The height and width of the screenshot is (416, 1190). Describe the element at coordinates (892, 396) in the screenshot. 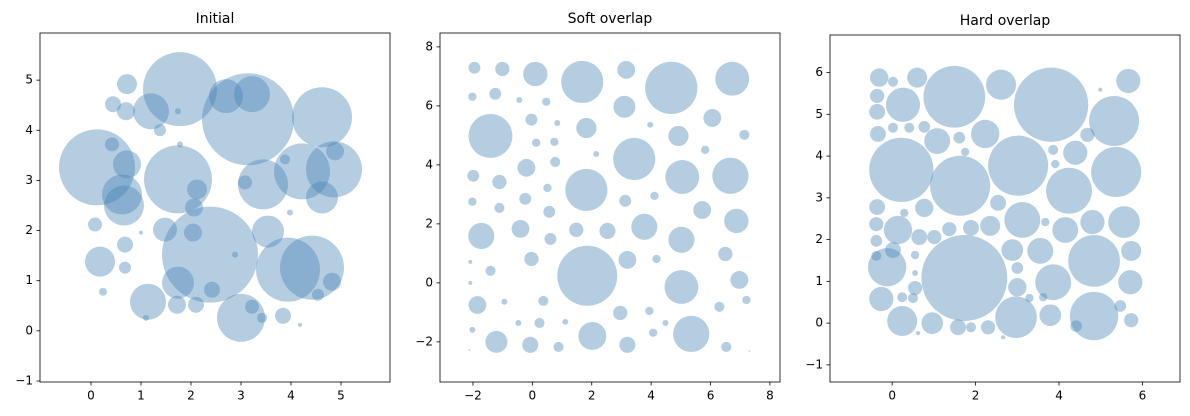

I see `x-tick-label: 0` at that location.